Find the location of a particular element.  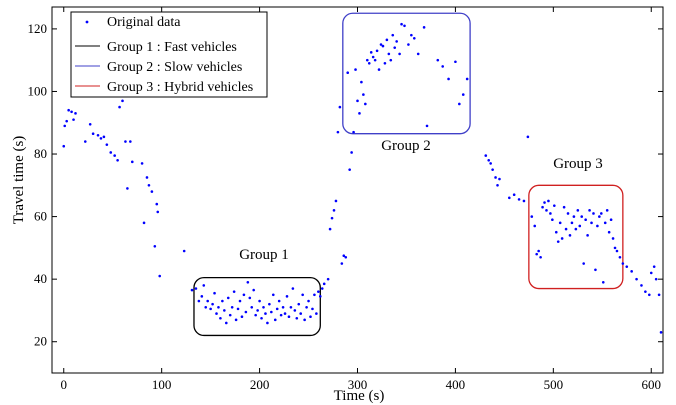

x-tick-label: 0 is located at coordinates (64, 384).